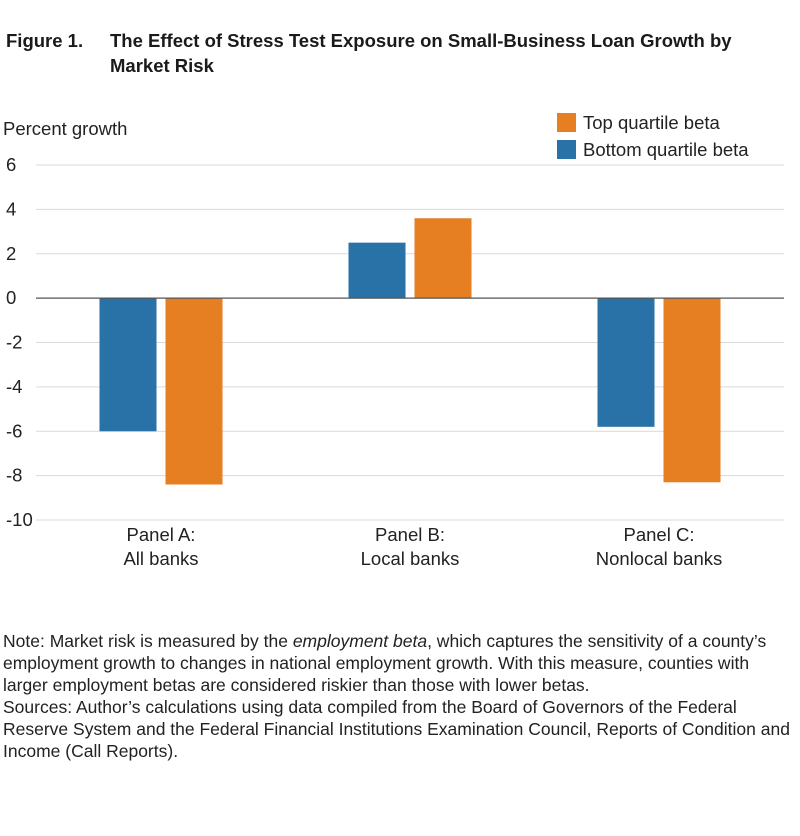 This screenshot has width=800, height=836. Describe the element at coordinates (410, 534) in the screenshot. I see `x-category-label-1-0: Panel B:` at that location.